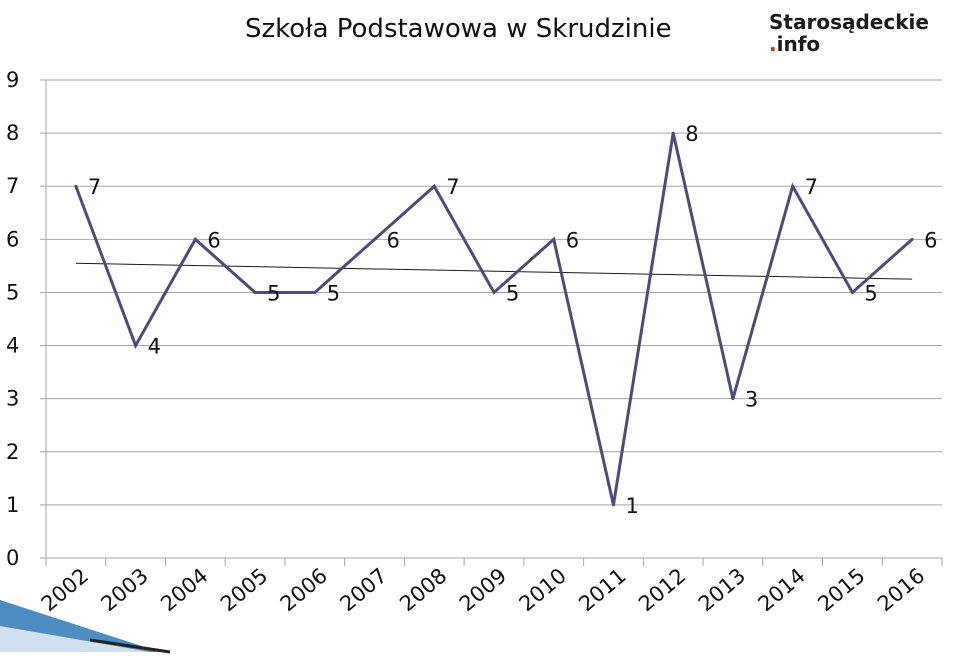  Describe the element at coordinates (363, 589) in the screenshot. I see `x-tick-label: 2007` at that location.